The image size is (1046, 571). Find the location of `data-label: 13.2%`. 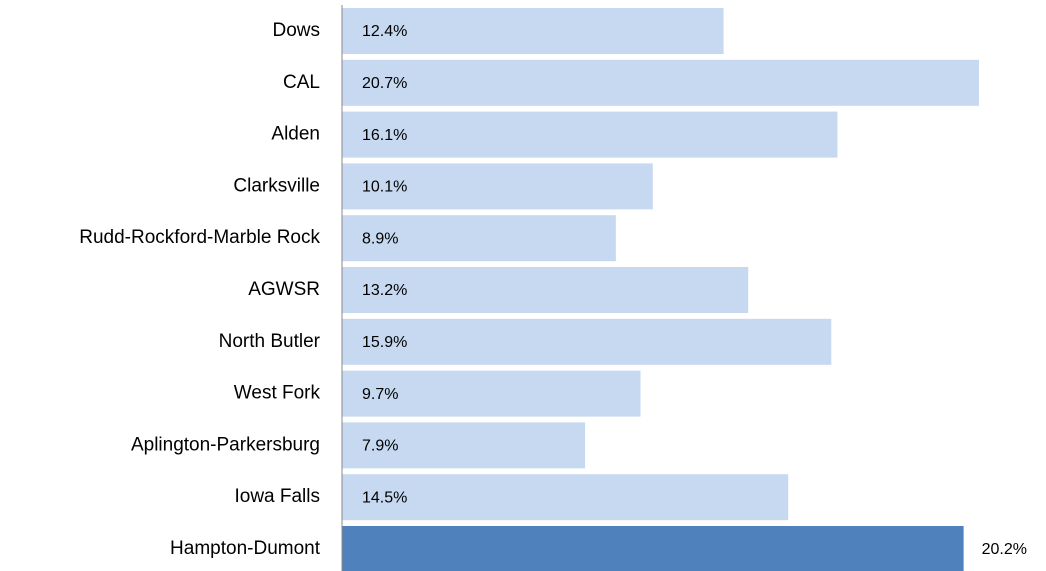

data-label: 13.2% is located at coordinates (384, 290).